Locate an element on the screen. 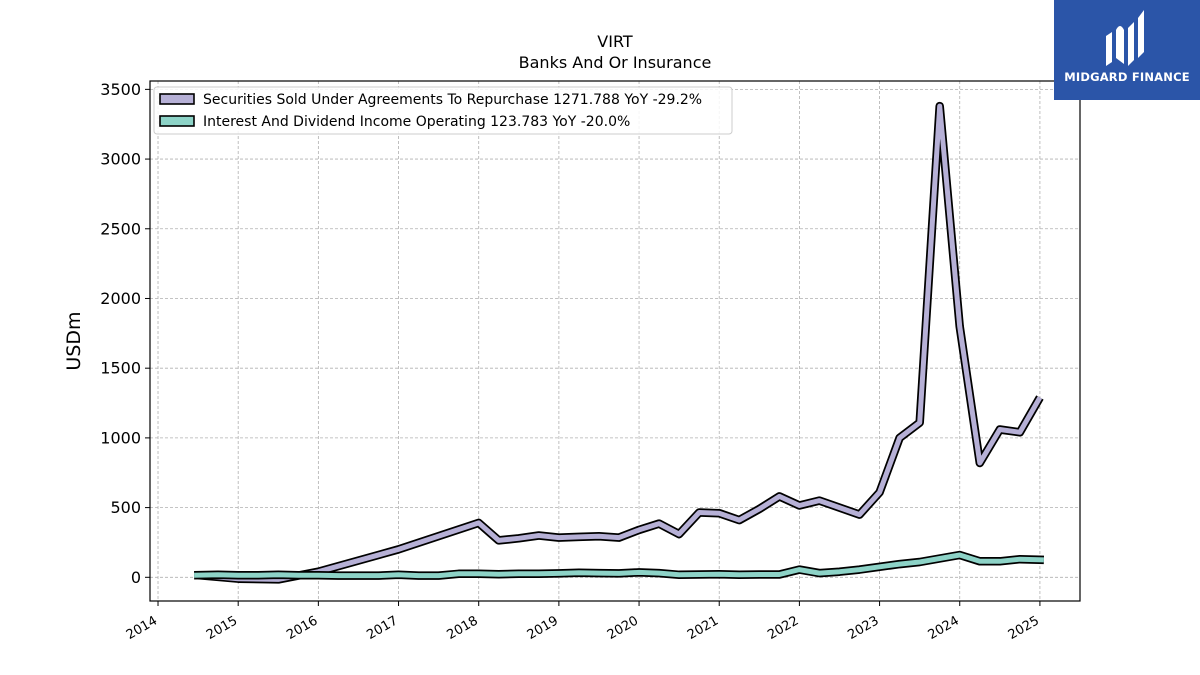  y-tick-label: 2000 is located at coordinates (120, 298).